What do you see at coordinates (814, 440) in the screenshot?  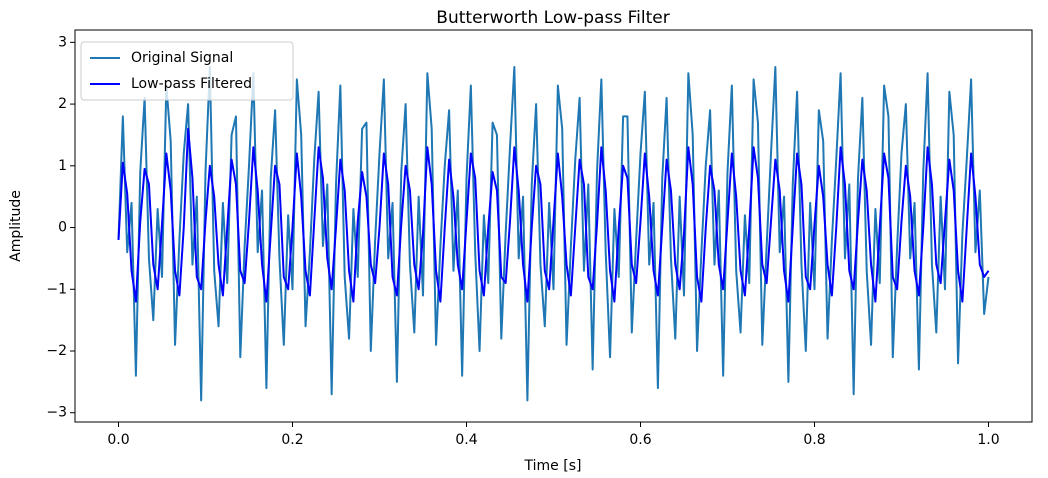 I see `x-tick-label: 0.8` at bounding box center [814, 440].